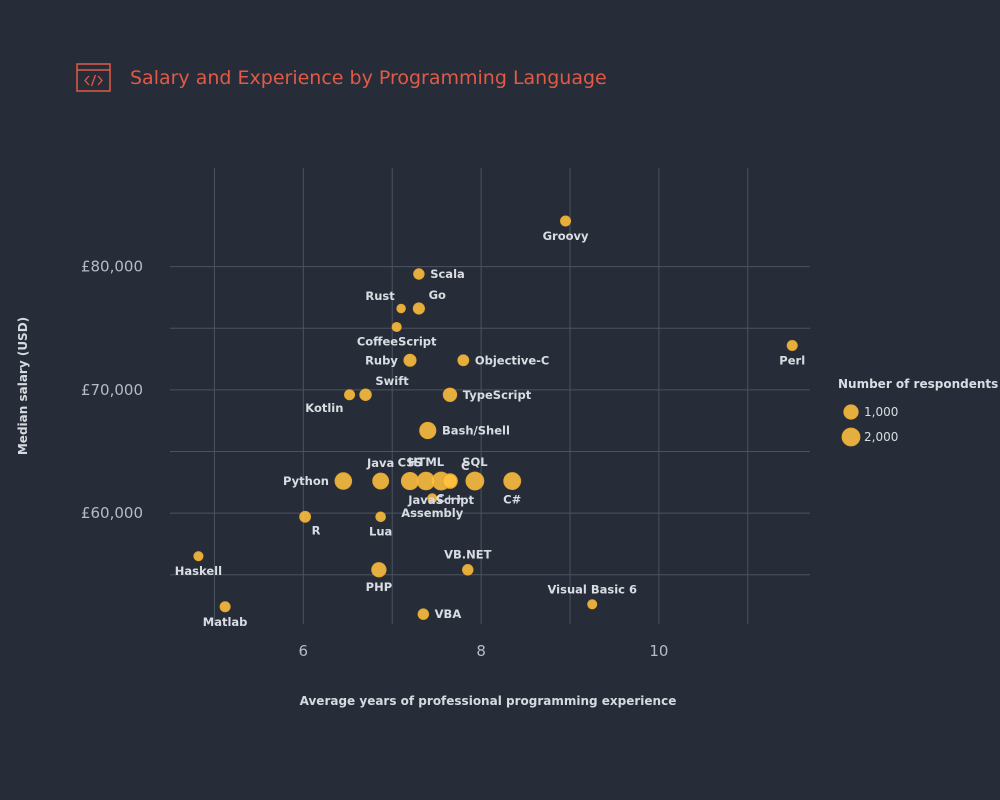  What do you see at coordinates (380, 463) in the screenshot?
I see `point-label: Java` at bounding box center [380, 463].